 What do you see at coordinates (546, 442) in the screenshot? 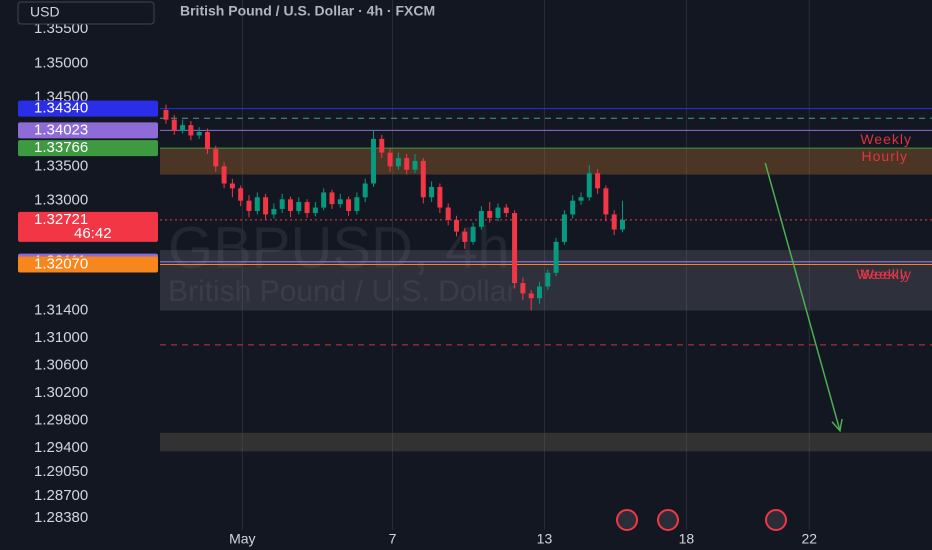
I see `zone` at bounding box center [546, 442].